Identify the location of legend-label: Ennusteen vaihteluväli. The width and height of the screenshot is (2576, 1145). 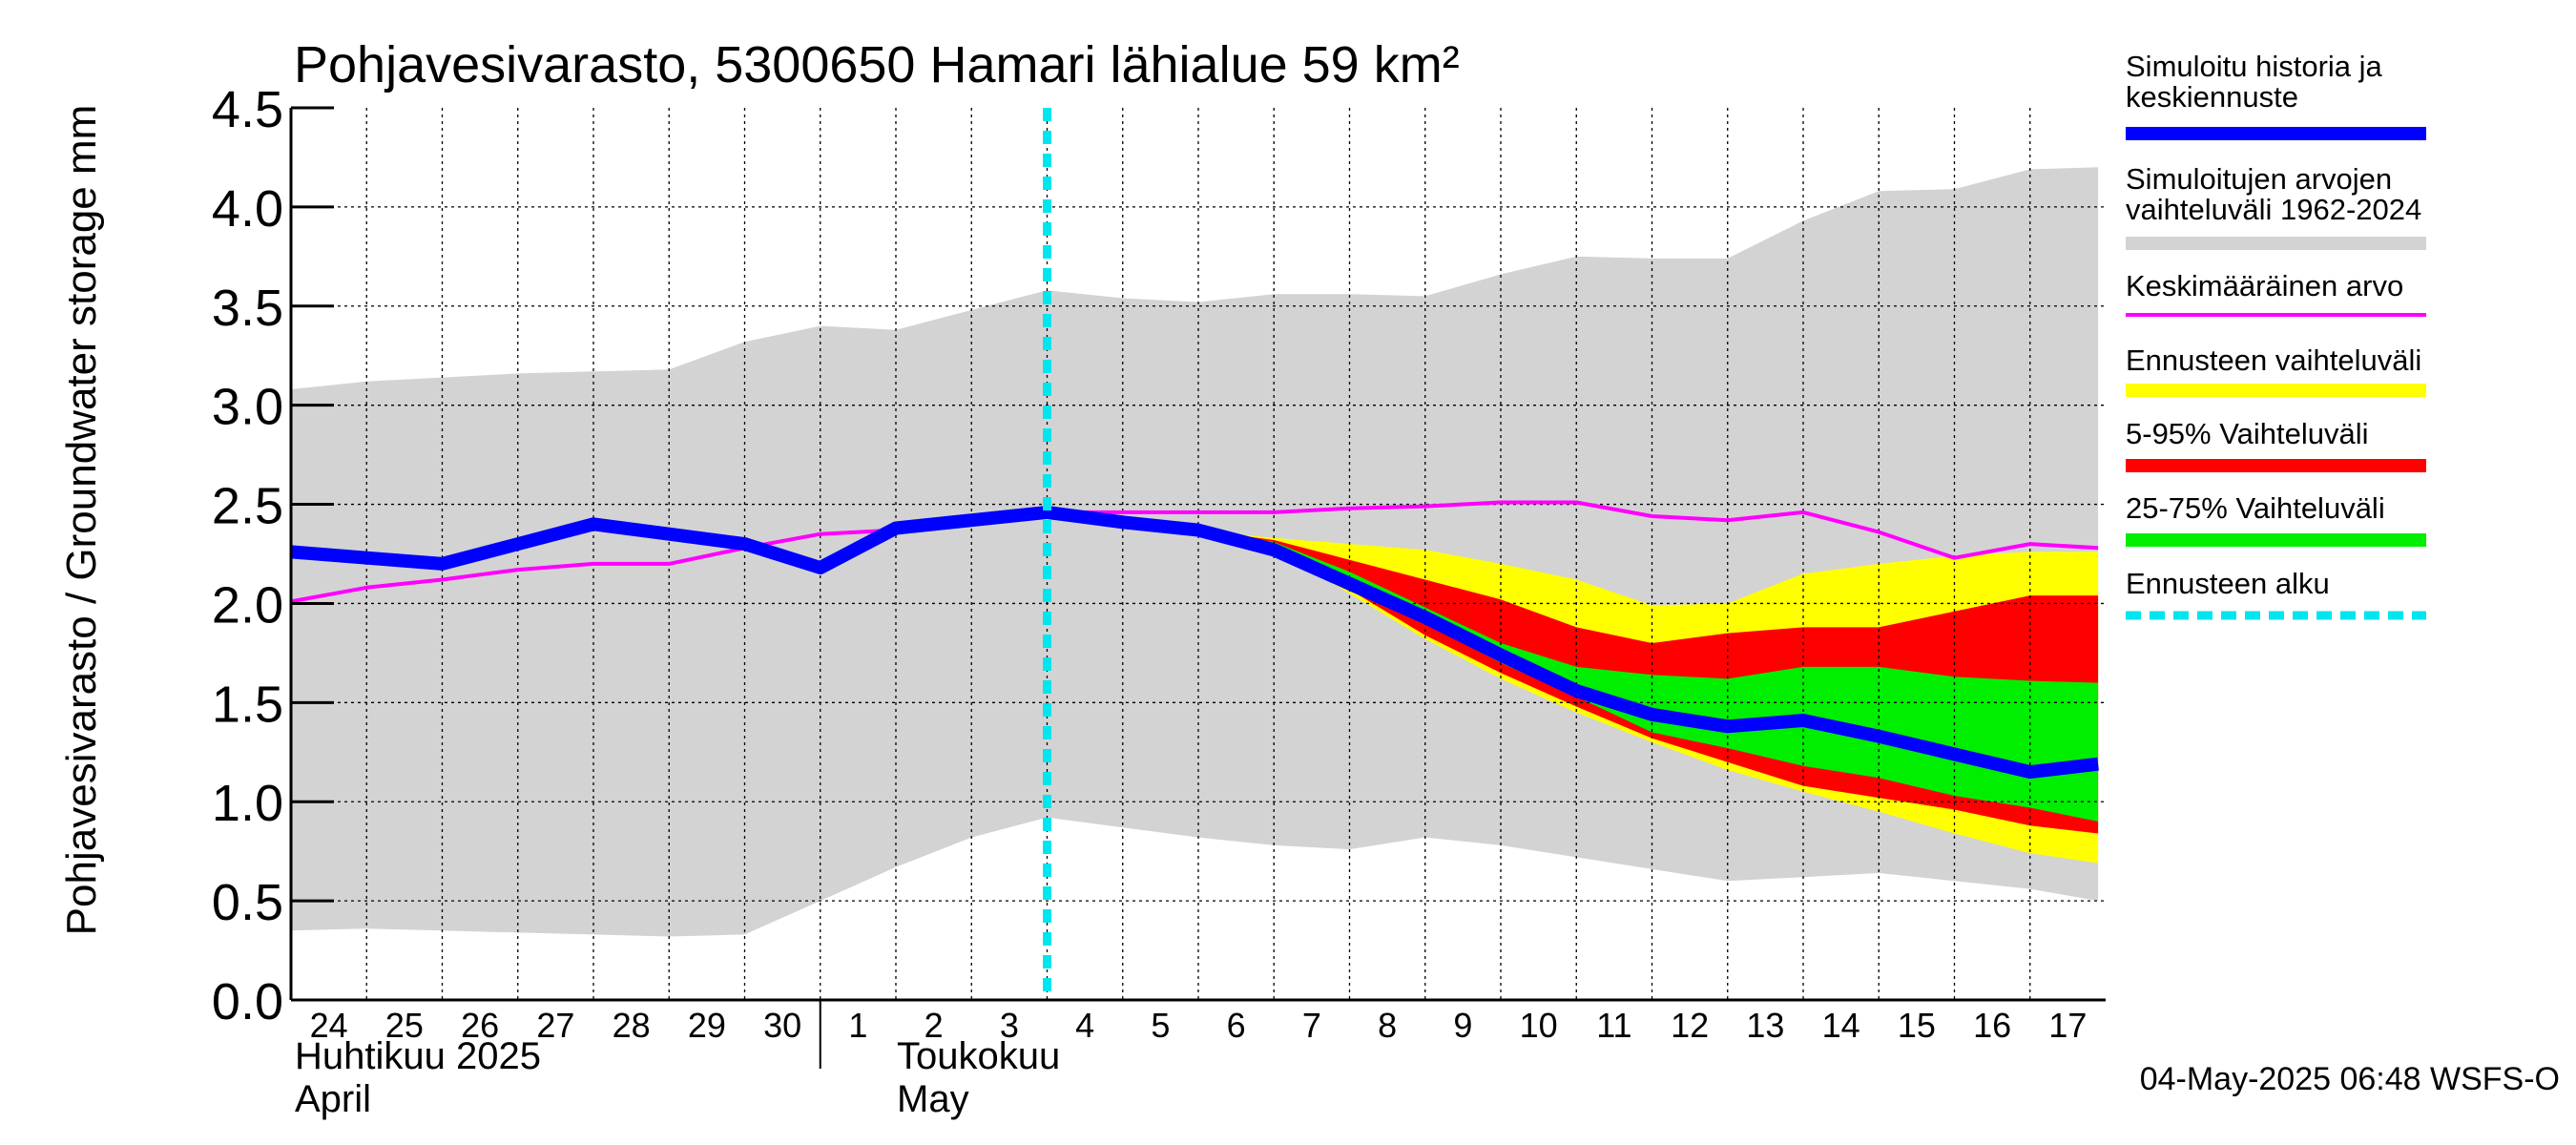
(2273, 361).